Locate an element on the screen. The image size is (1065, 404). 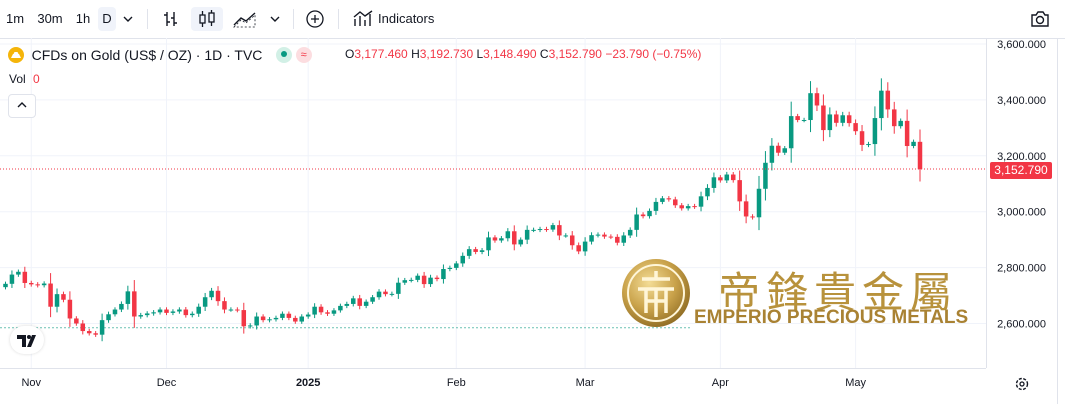
interval-1h-button: 1h is located at coordinates (83, 18).